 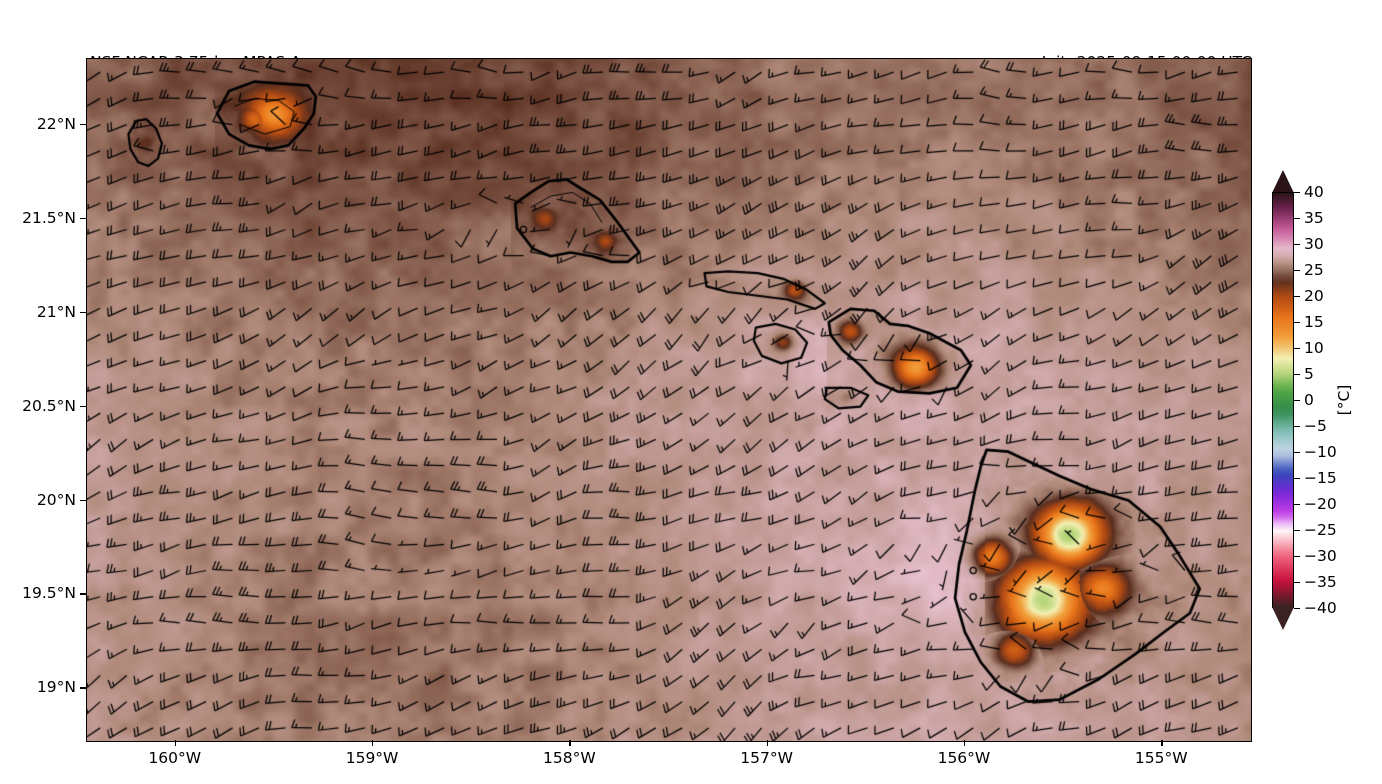 What do you see at coordinates (1315, 426) in the screenshot?
I see `colorbar-tick-label: −5` at bounding box center [1315, 426].